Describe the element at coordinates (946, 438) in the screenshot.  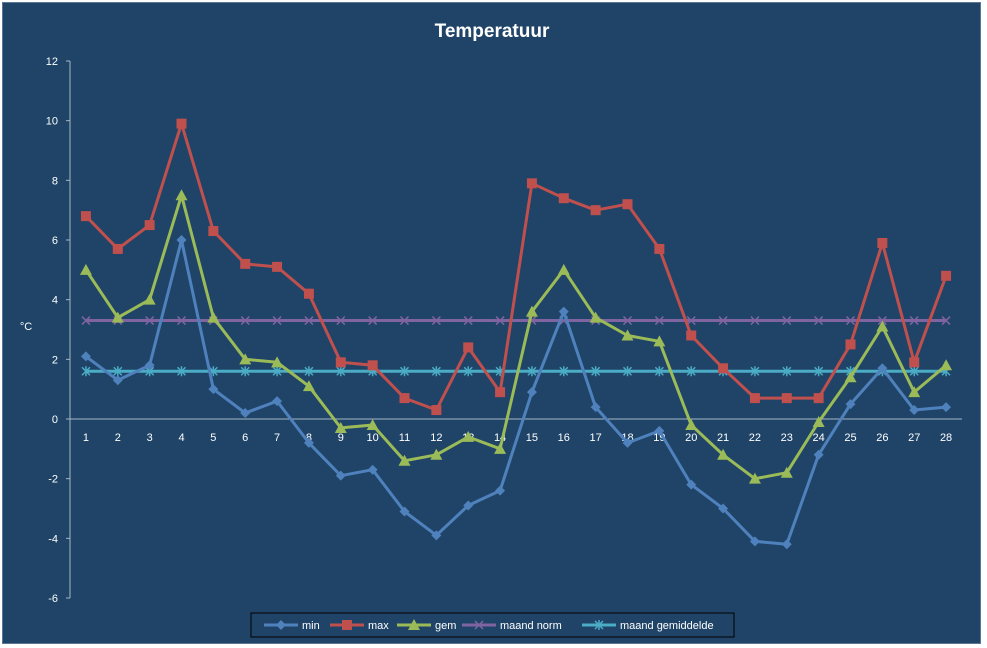
I see `x-tick-label: 28` at that location.